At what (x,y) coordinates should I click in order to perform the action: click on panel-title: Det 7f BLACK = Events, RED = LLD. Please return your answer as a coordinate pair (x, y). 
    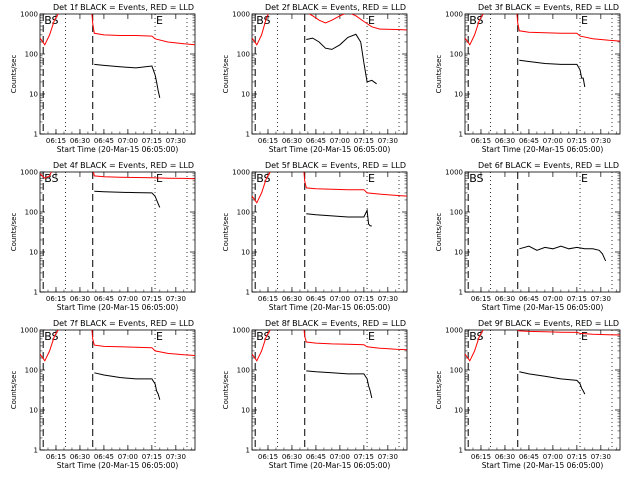
    Looking at the image, I should click on (123, 323).